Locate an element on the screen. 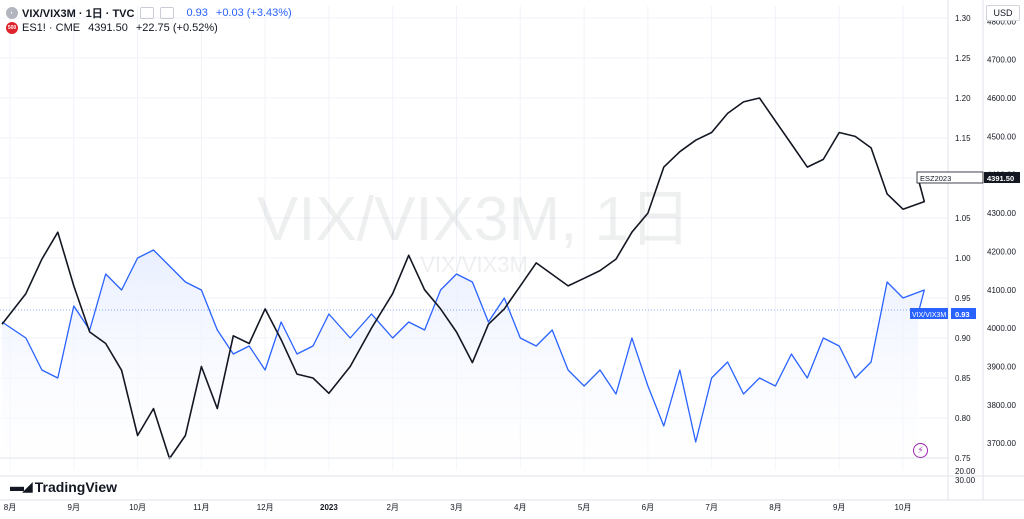  futures-scale-tick: 3800.00 is located at coordinates (1001, 405).